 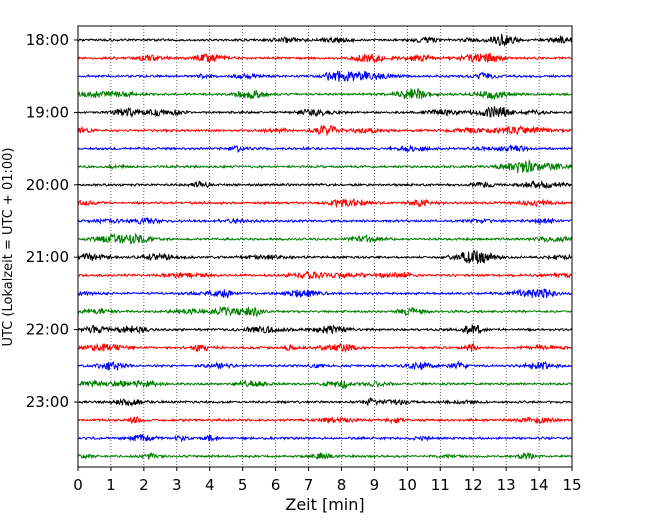 What do you see at coordinates (78, 485) in the screenshot?
I see `x-tick-label: 0` at bounding box center [78, 485].